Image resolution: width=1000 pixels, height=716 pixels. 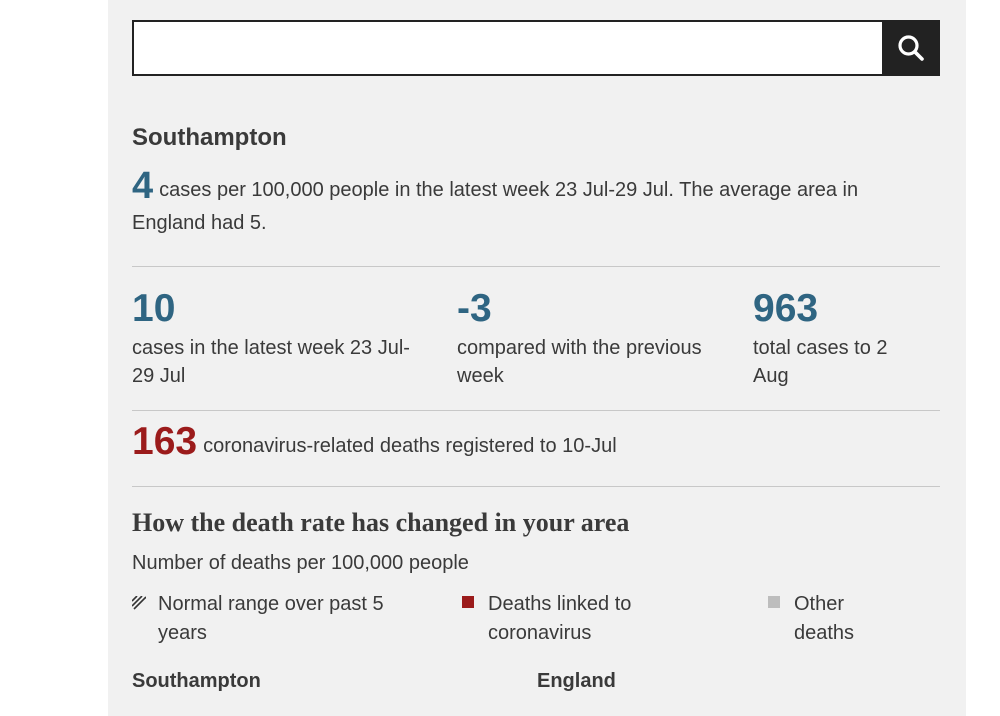 I want to click on legend-normal-range: Normal range over past 5 years, so click(x=282, y=619).